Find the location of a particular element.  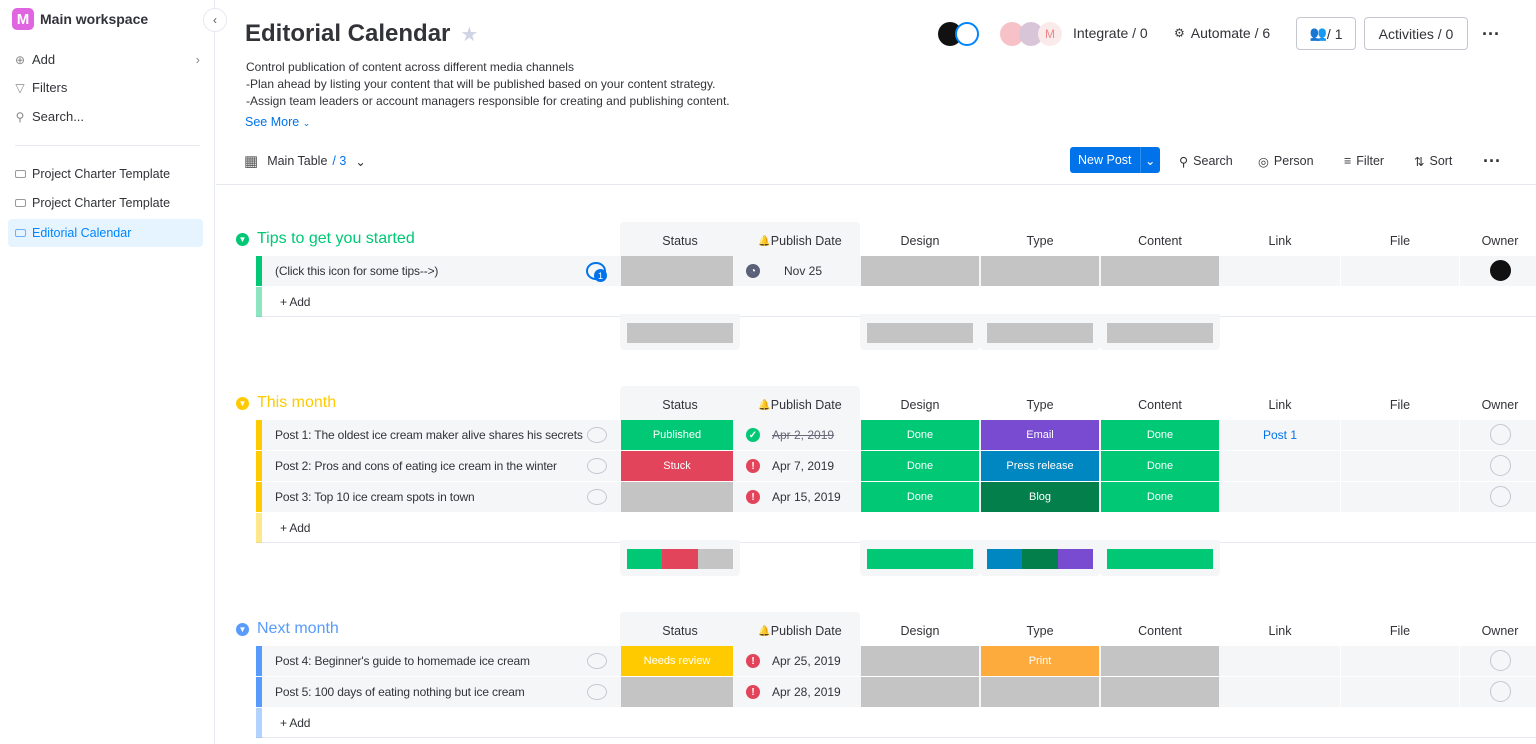

person-button: ◎ Person is located at coordinates (1286, 161).